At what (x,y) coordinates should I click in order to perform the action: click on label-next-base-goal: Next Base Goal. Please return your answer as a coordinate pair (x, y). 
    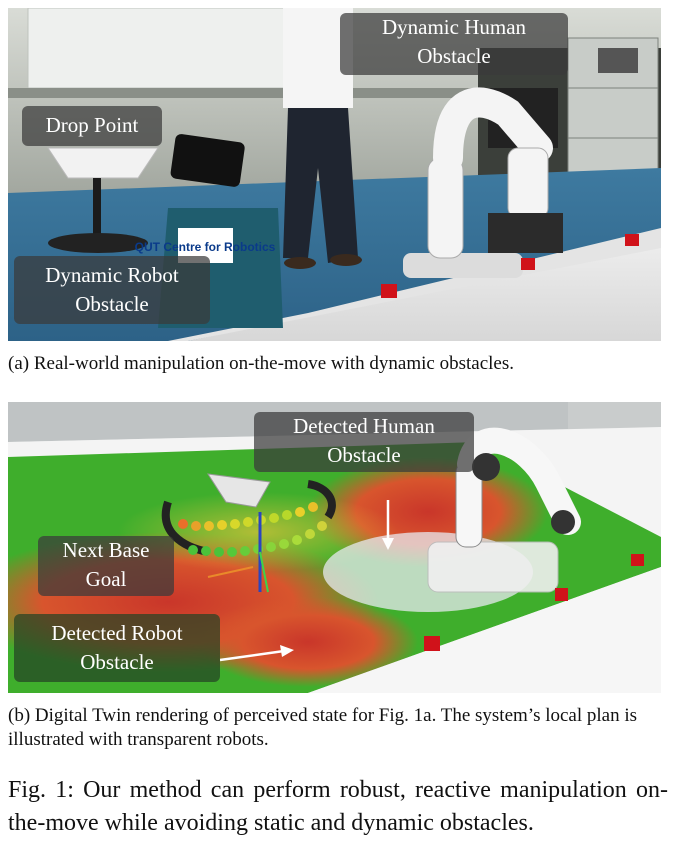
    Looking at the image, I should click on (106, 566).